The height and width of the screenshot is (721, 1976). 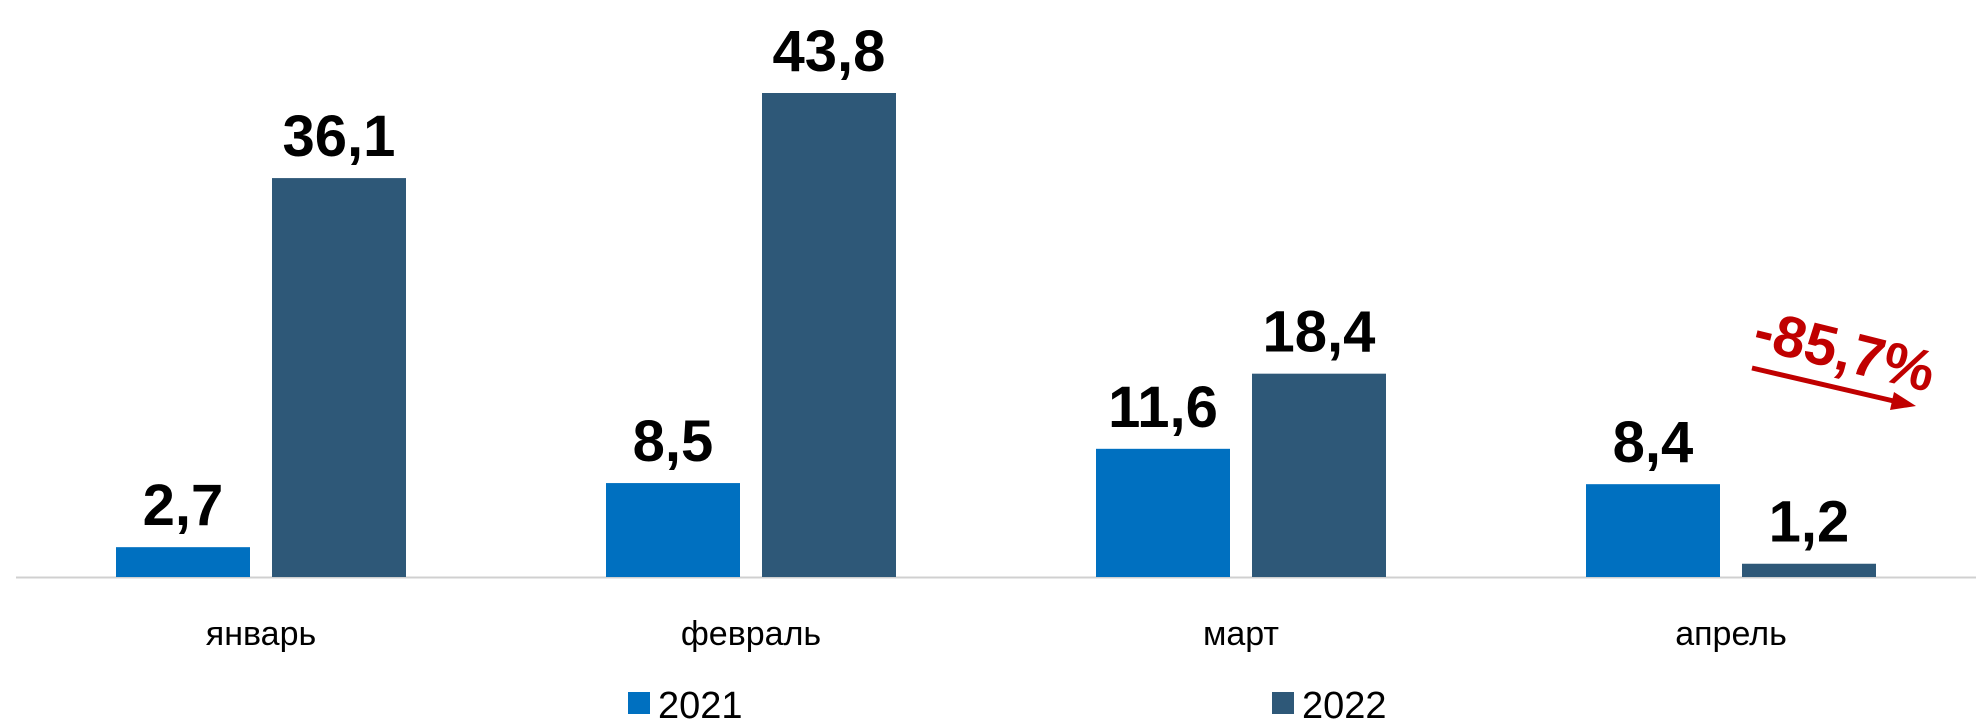 What do you see at coordinates (1007, 703) in the screenshot?
I see `legend: 2021 2022` at bounding box center [1007, 703].